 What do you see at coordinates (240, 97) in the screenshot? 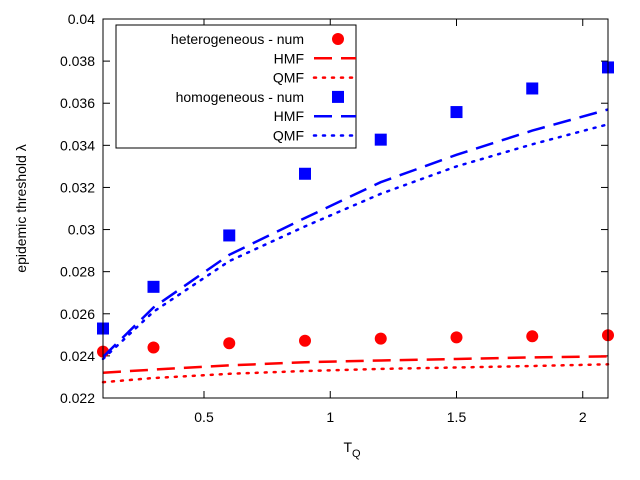
I see `legend-label: homogeneous - num` at bounding box center [240, 97].